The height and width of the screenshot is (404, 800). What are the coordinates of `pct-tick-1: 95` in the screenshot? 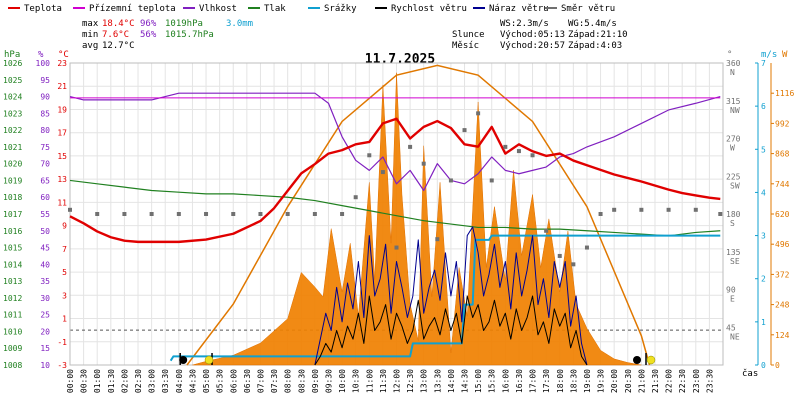 It's located at (45, 80).